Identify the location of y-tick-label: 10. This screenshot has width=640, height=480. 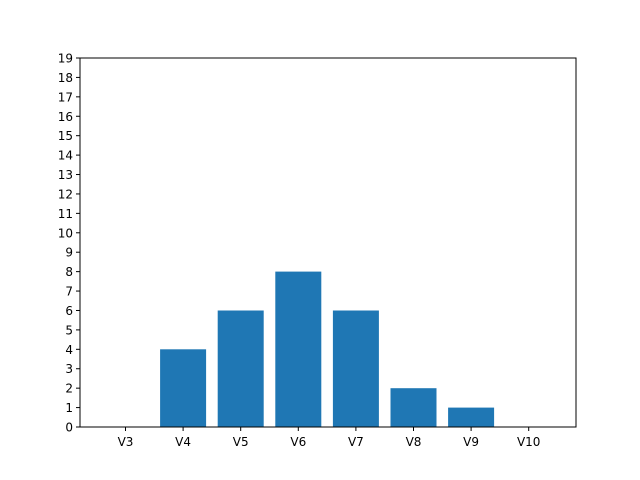
(65, 233).